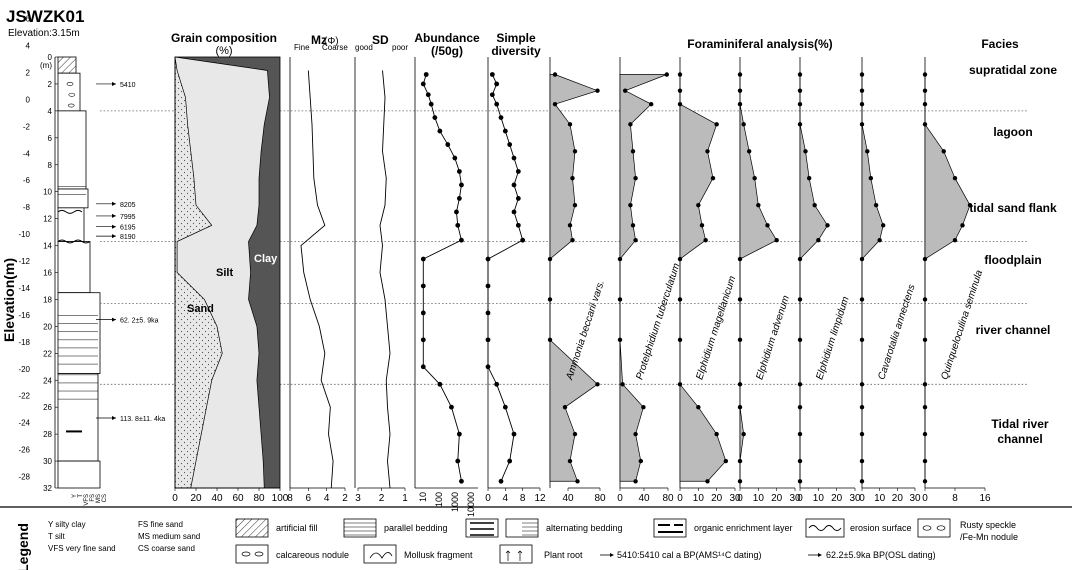  I want to click on date-arrowhead, so click(114, 203).